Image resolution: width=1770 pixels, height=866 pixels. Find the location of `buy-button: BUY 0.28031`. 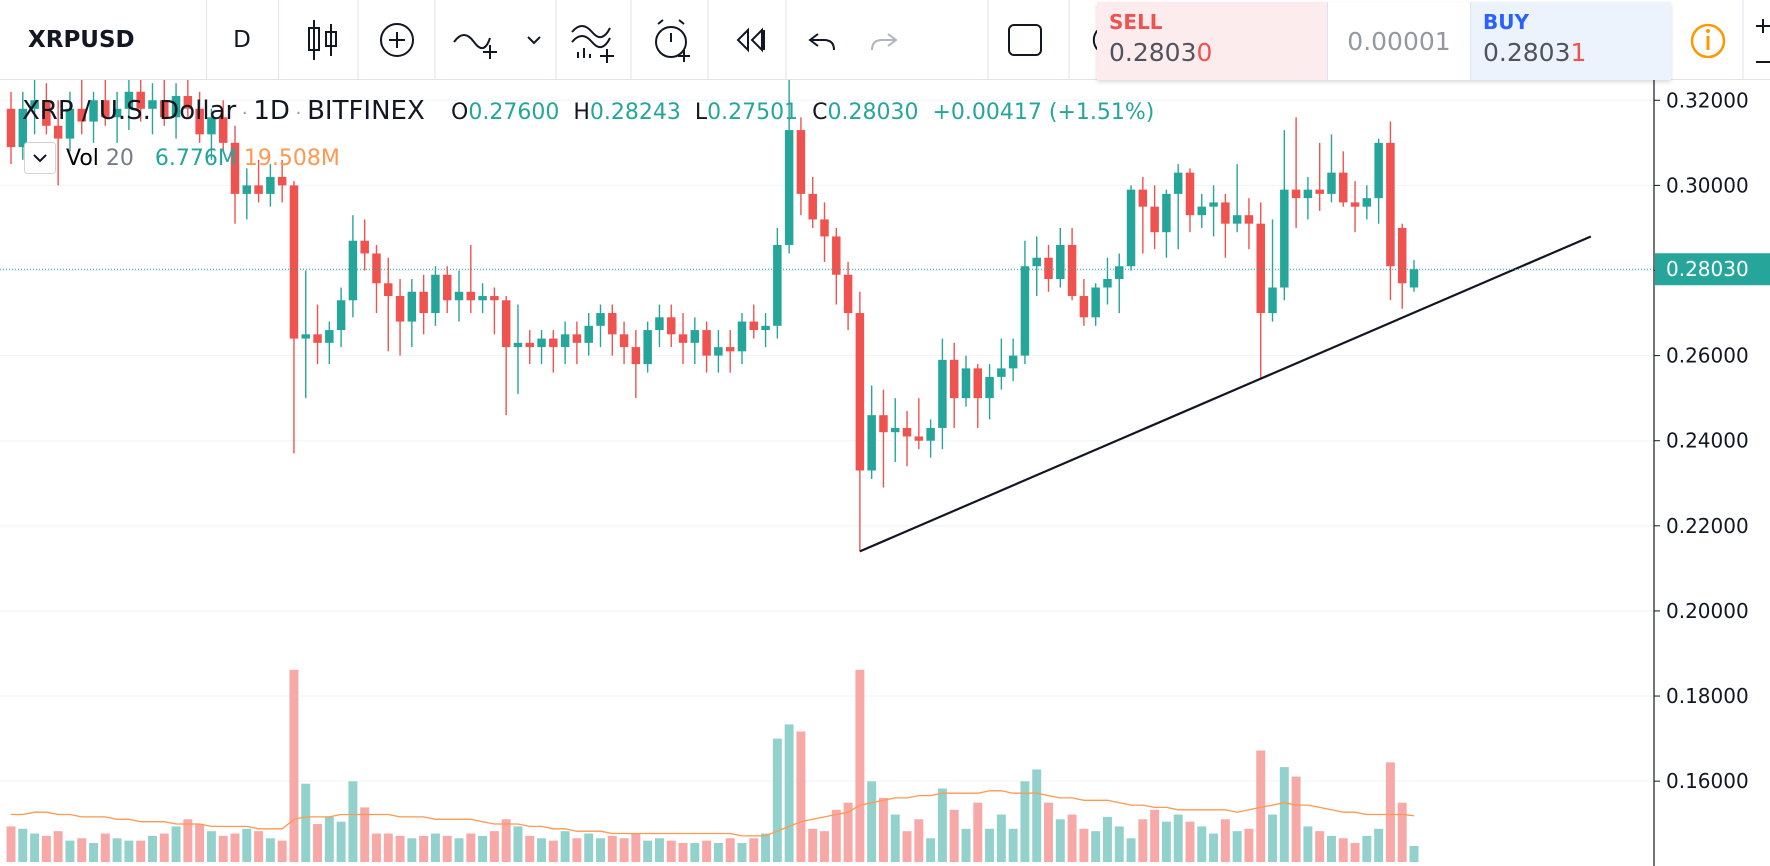

buy-button: BUY 0.28031 is located at coordinates (1571, 41).